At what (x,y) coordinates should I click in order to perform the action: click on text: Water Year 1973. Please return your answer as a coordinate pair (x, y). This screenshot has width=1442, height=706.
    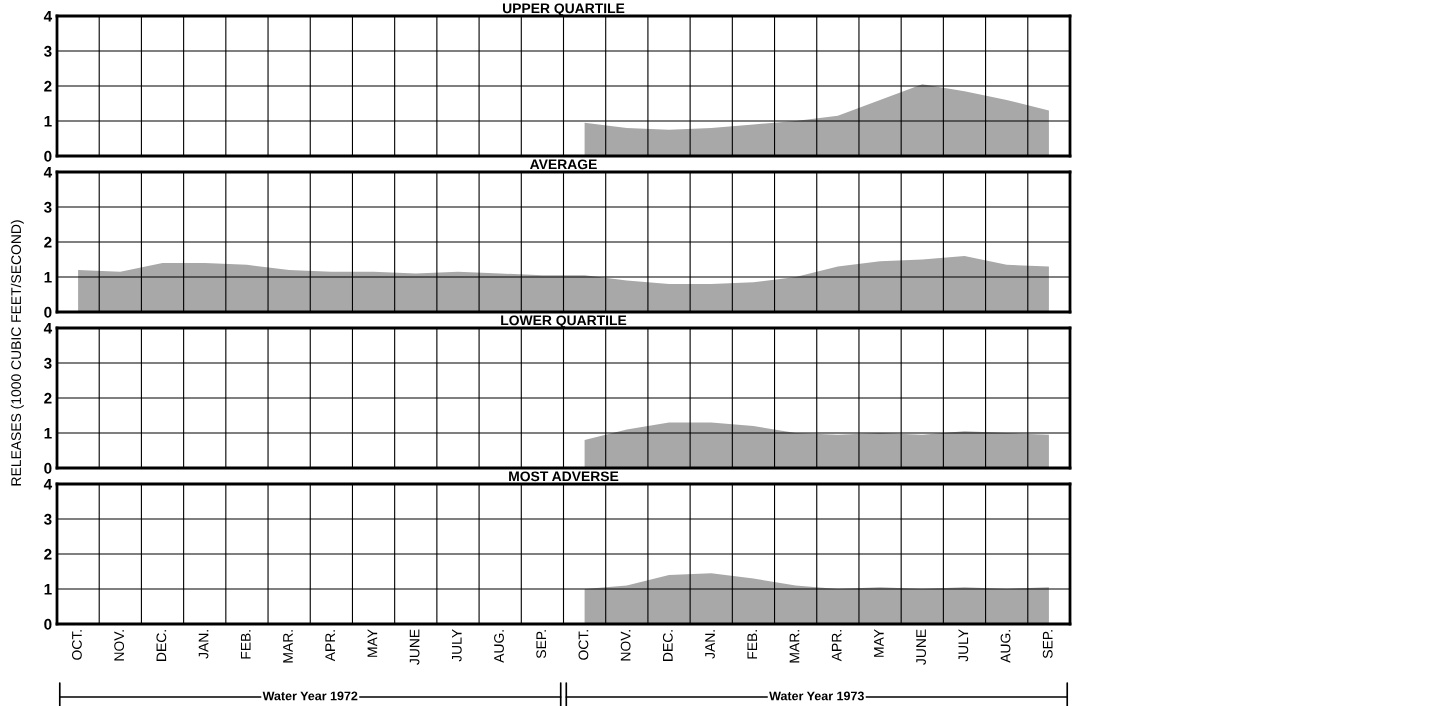
    Looking at the image, I should click on (816, 696).